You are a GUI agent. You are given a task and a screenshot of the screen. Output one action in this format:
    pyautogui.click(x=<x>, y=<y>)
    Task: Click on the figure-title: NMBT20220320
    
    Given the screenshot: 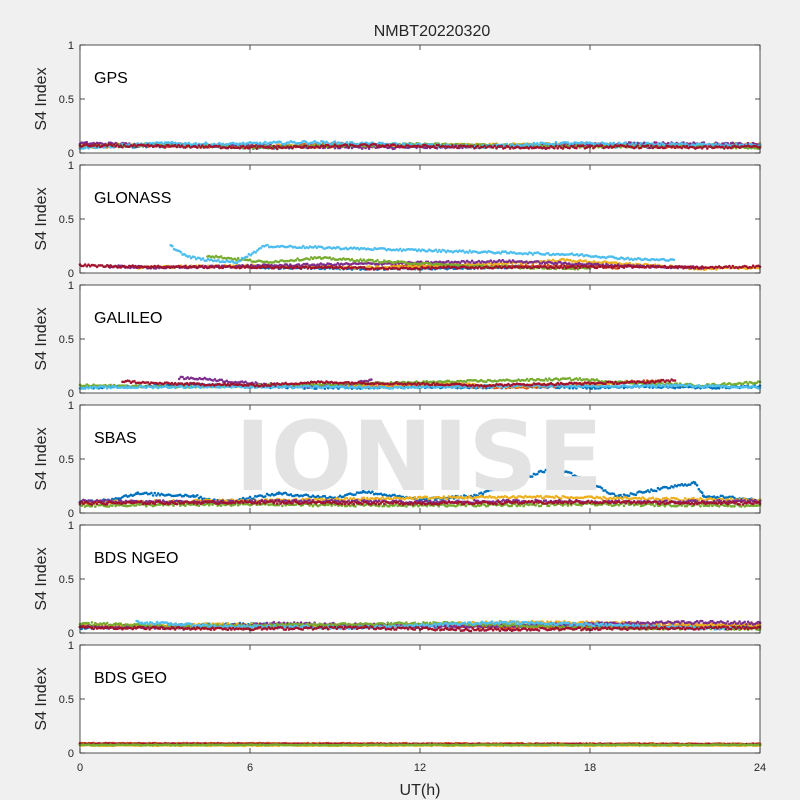 What is the action you would take?
    pyautogui.click(x=432, y=31)
    